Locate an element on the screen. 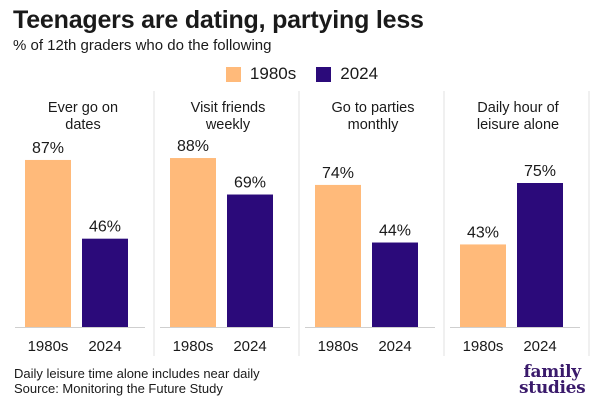  data-label: 43% is located at coordinates (483, 232).